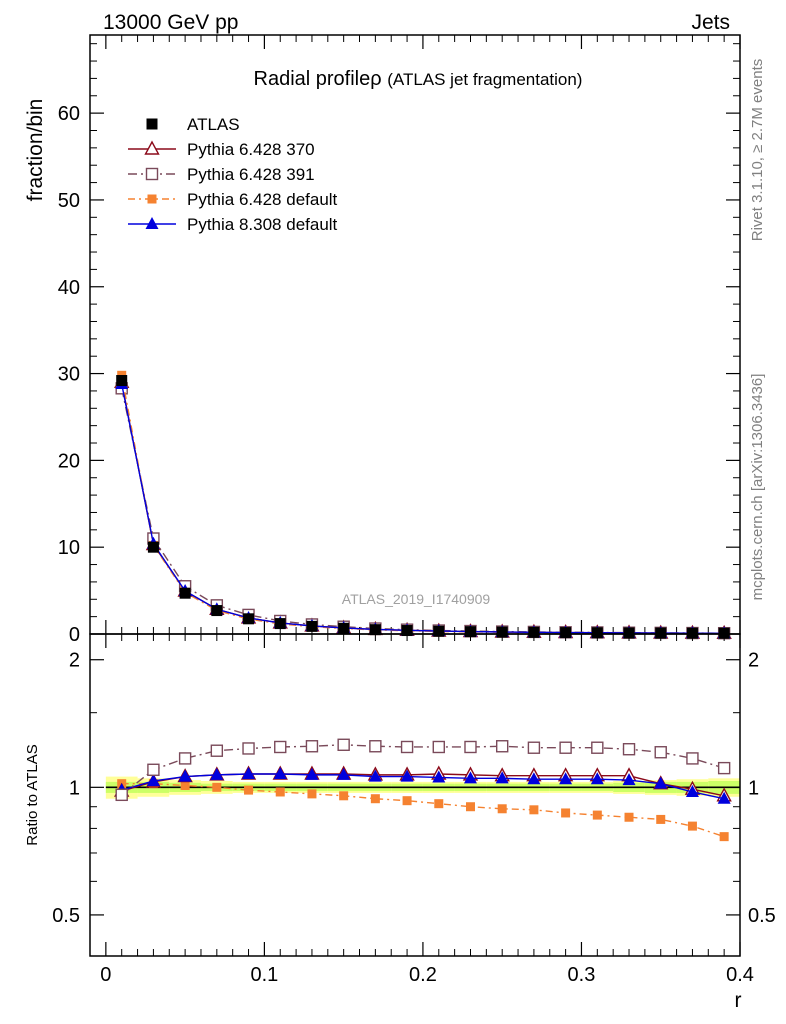 This screenshot has width=786, height=1024. I want to click on legend-entry: ATLAS, so click(193, 124).